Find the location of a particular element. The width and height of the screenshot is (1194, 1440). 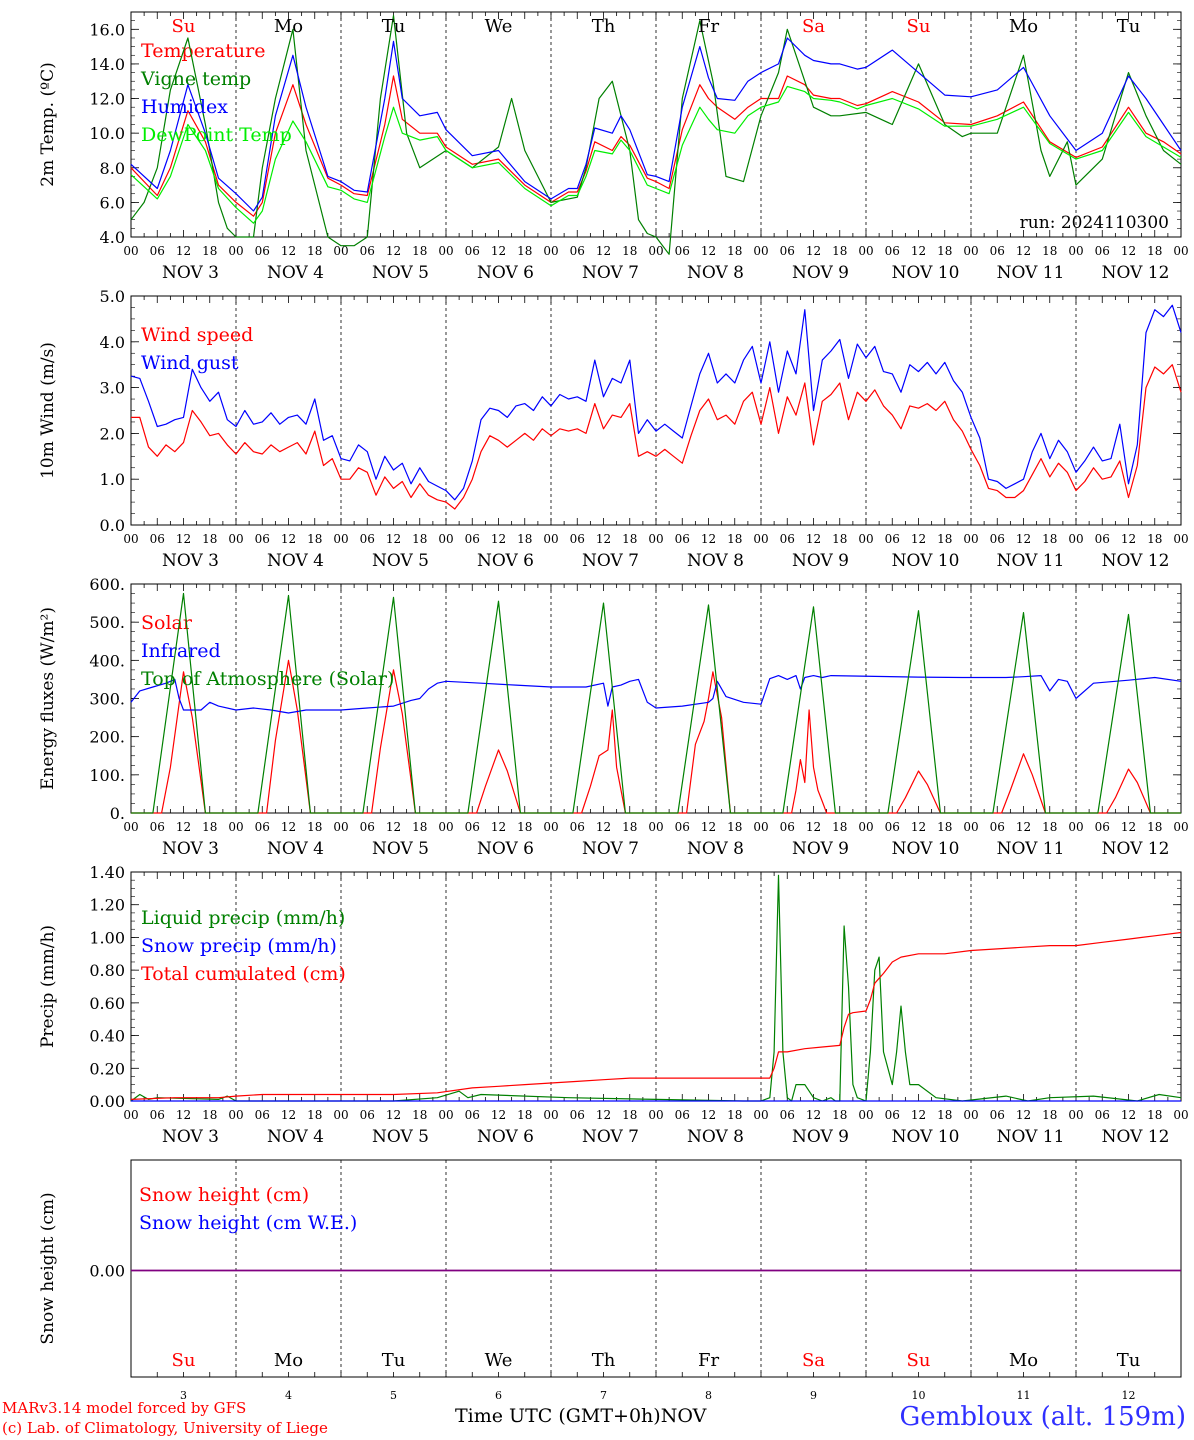

credit-line-model: MARv3.14 model forced by GFS is located at coordinates (124, 1408).